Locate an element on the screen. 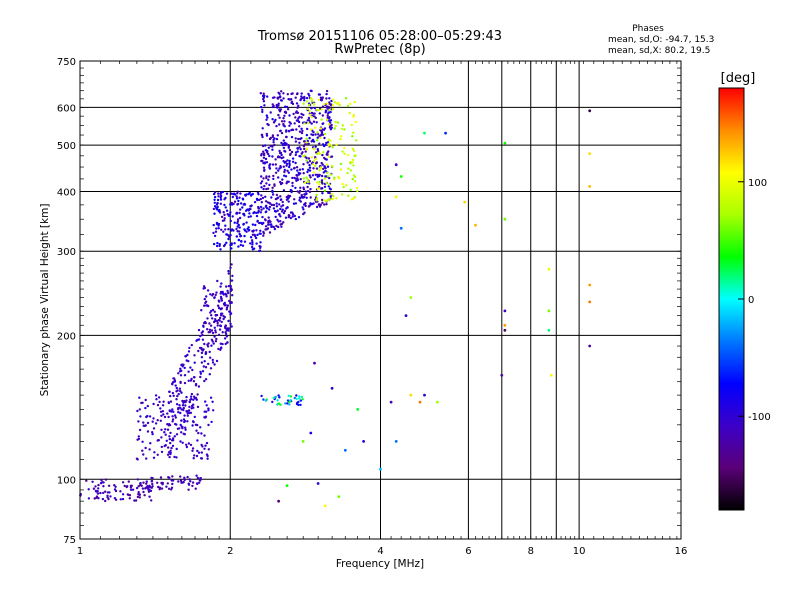 The width and height of the screenshot is (800, 600). colorbar-tick-label: 0 is located at coordinates (751, 300).